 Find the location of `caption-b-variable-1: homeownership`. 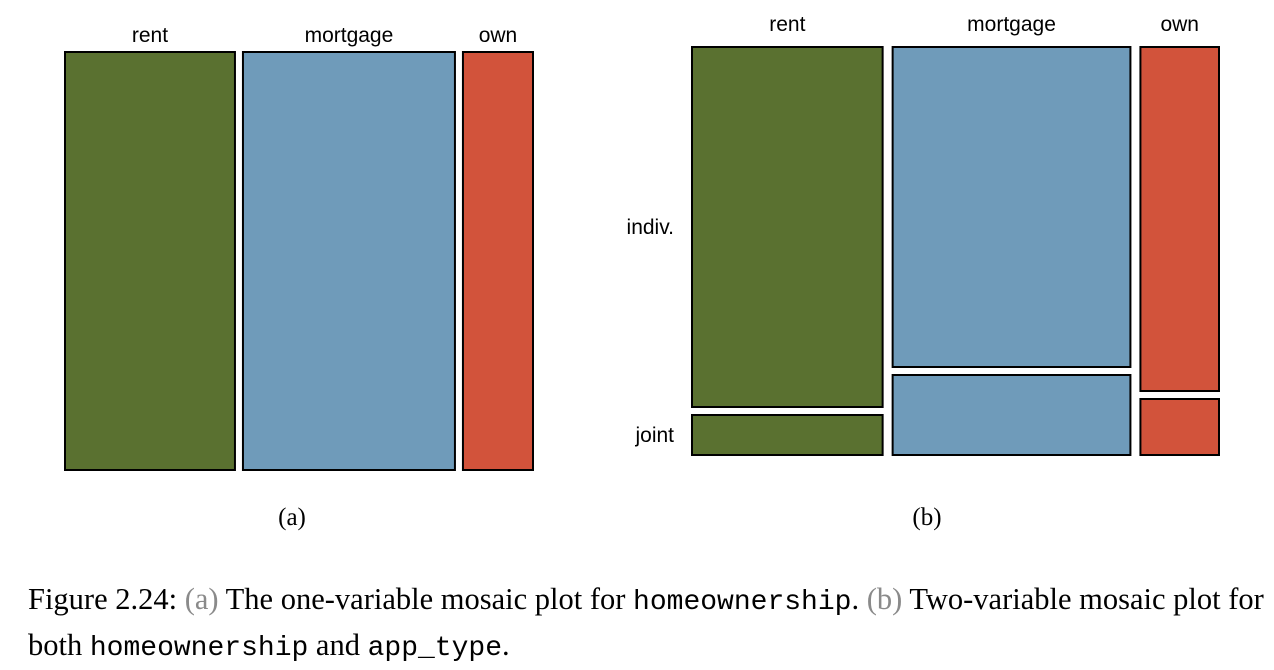

caption-b-variable-1: homeownership is located at coordinates (199, 648).